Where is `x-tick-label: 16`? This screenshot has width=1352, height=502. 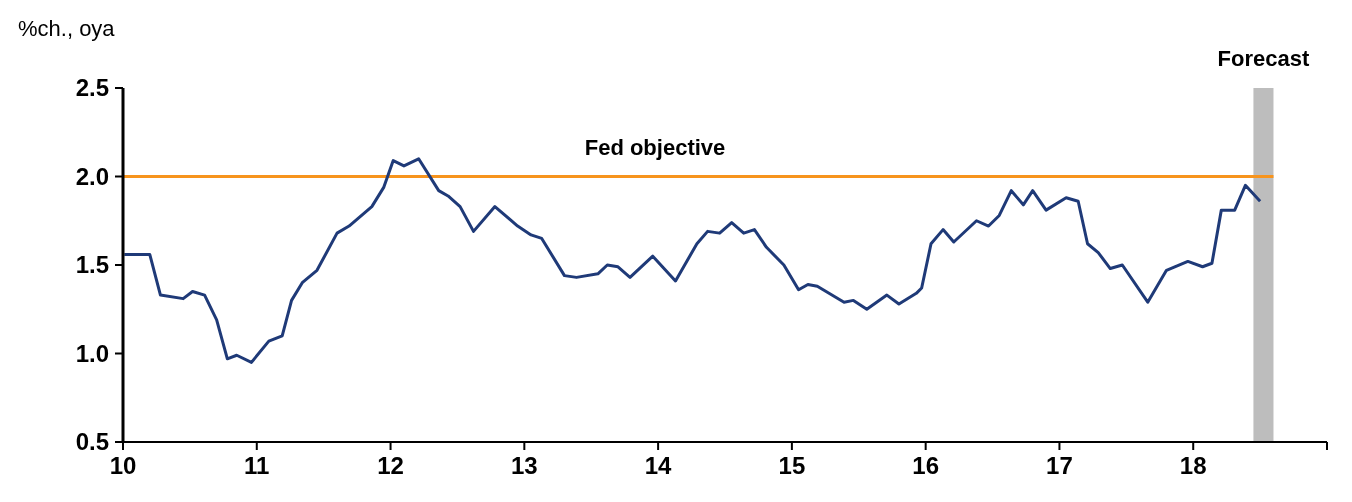
x-tick-label: 16 is located at coordinates (926, 465).